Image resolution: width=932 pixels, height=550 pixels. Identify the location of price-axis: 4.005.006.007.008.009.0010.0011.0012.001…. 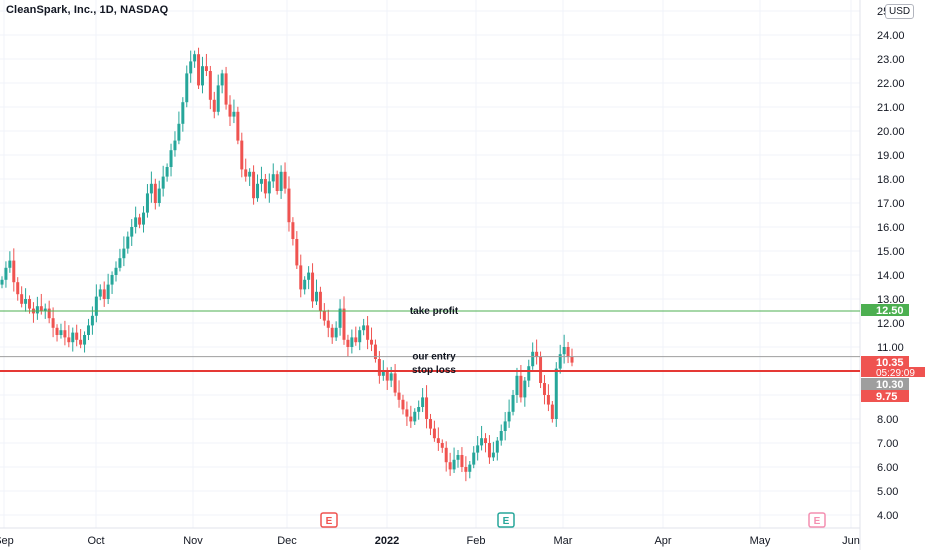
(891, 264).